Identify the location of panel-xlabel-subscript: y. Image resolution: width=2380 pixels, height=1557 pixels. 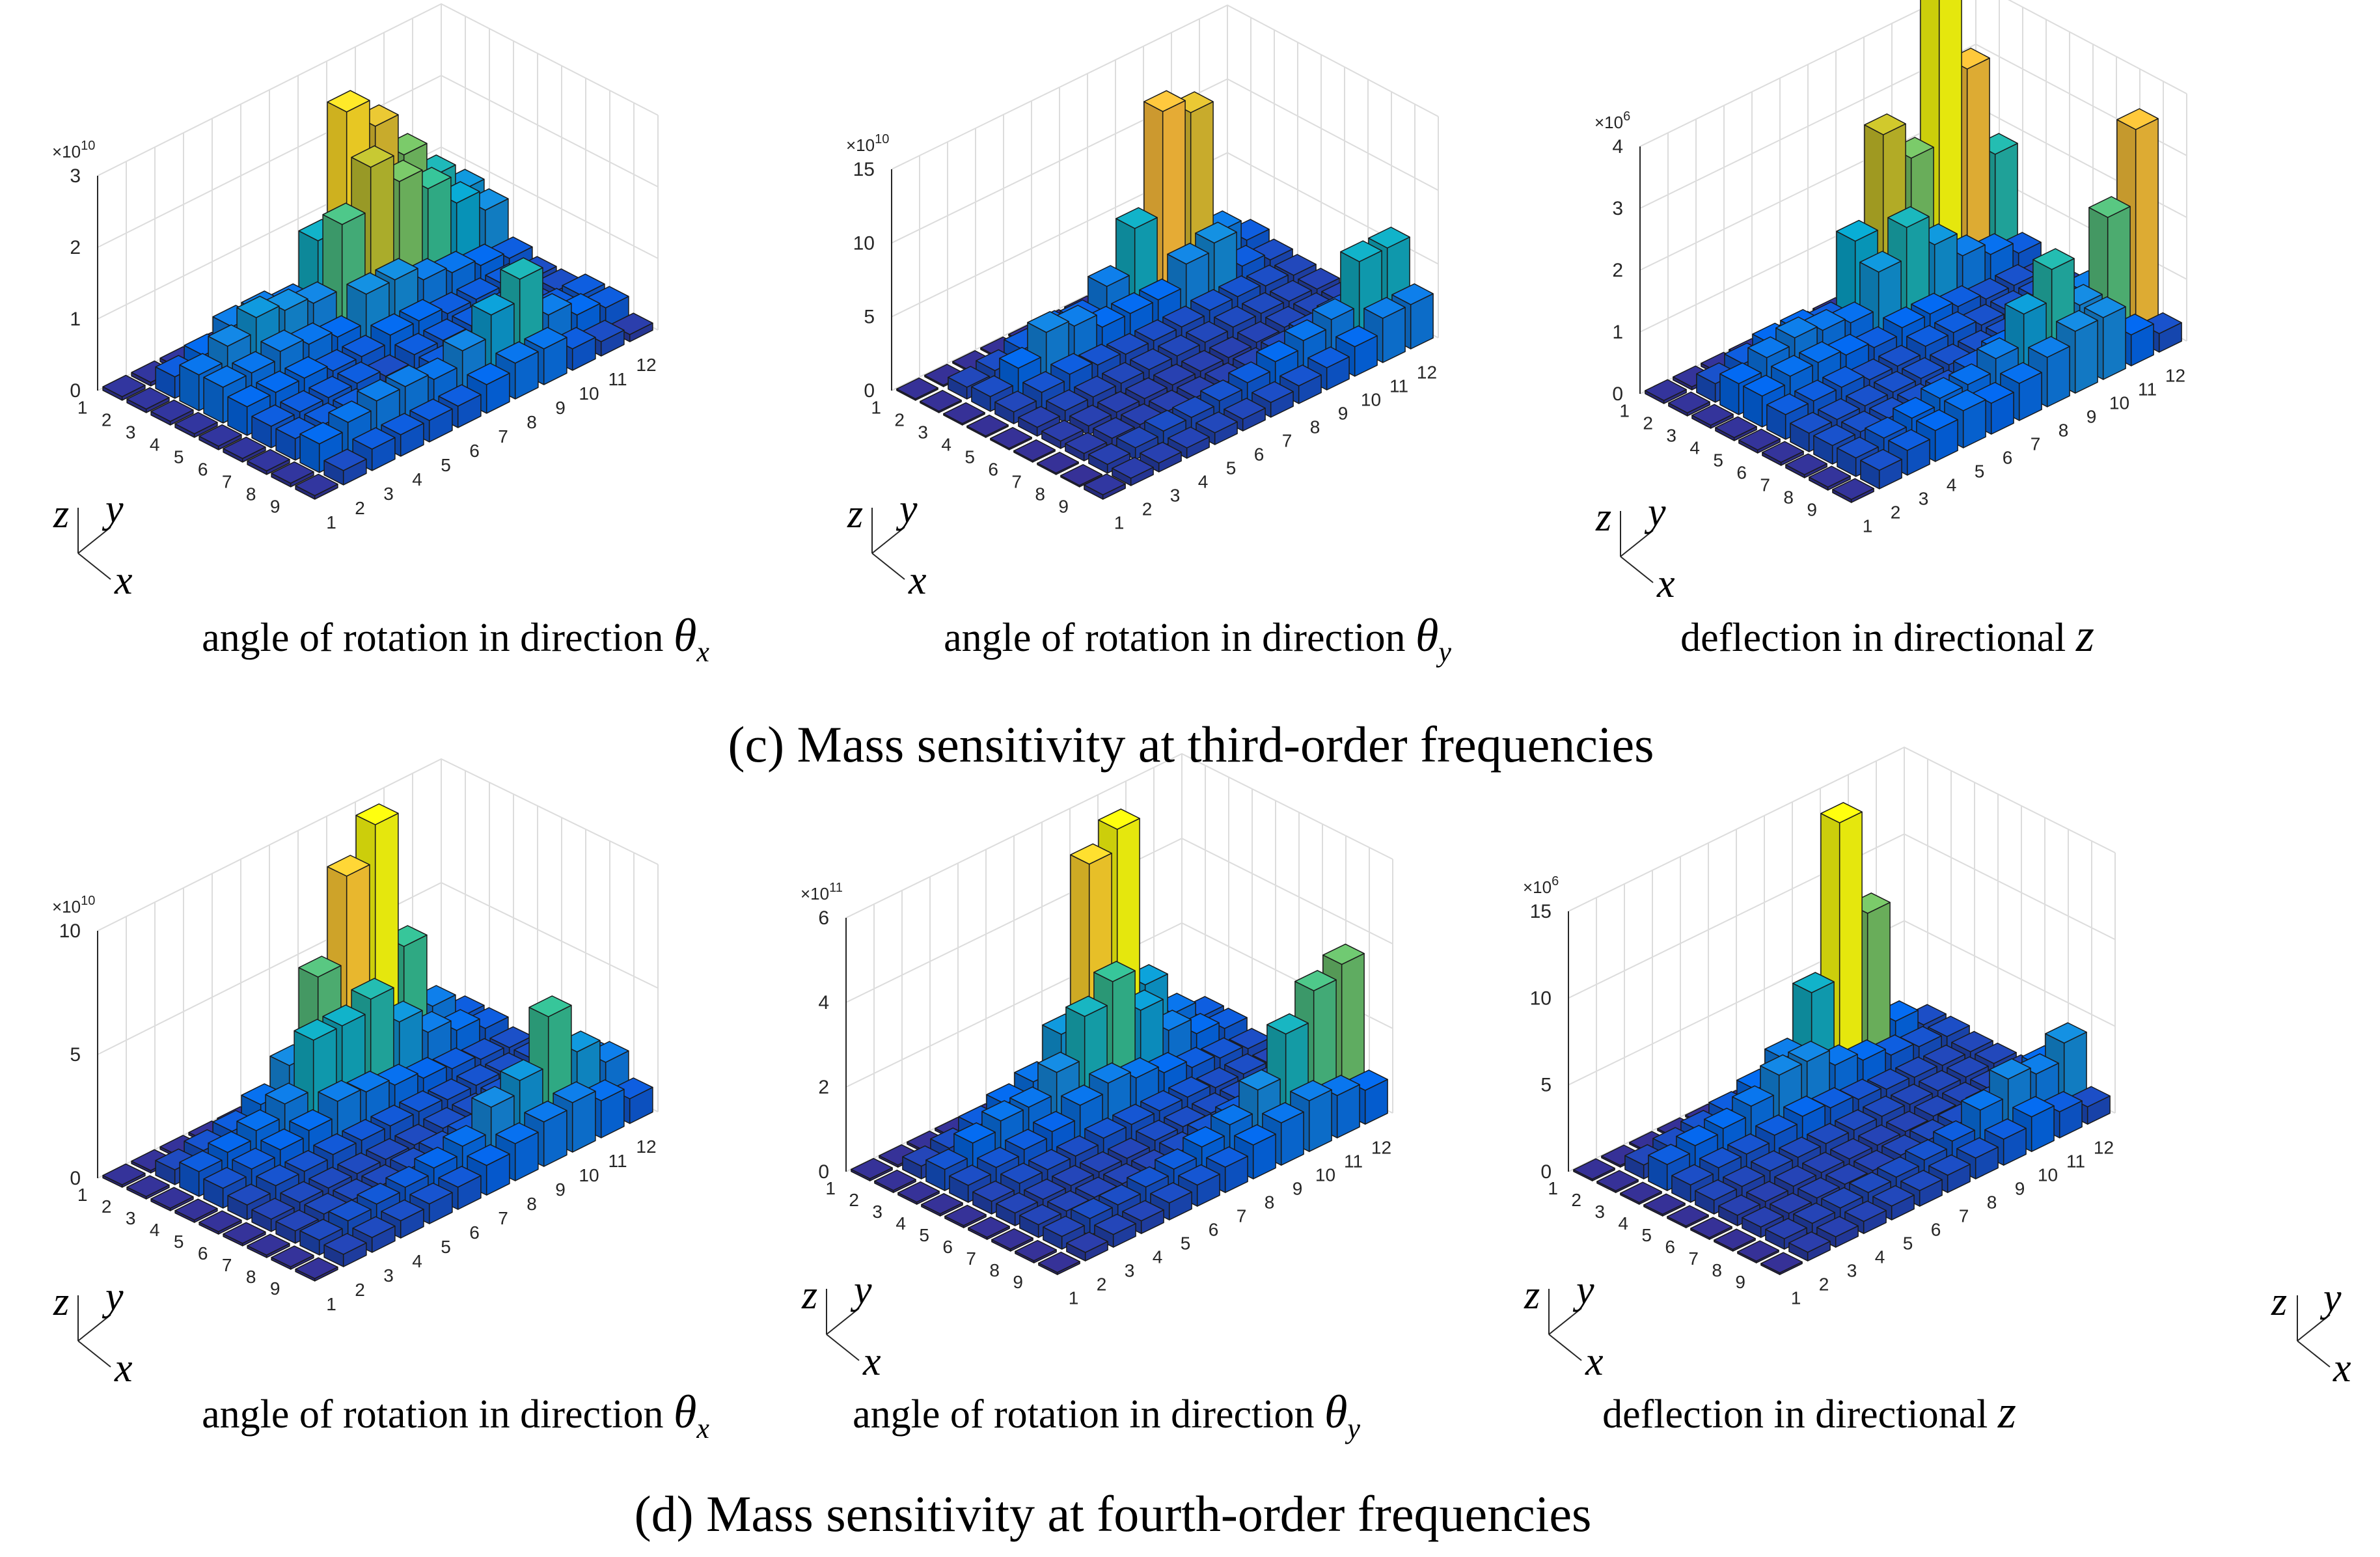
(1443, 652).